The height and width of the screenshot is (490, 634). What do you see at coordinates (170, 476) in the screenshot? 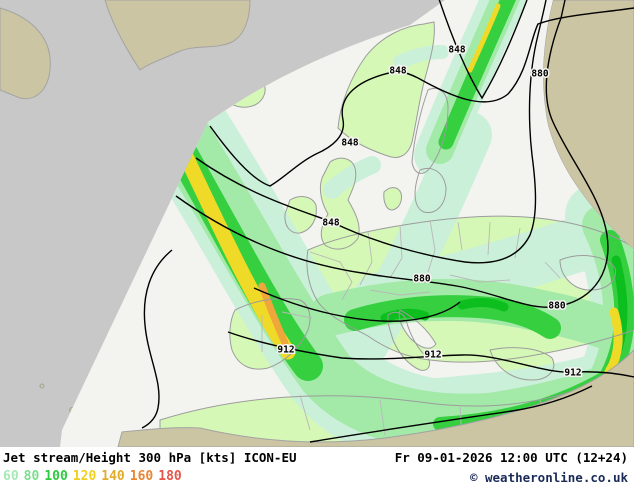
I see `legend-value-180: 180` at bounding box center [170, 476].